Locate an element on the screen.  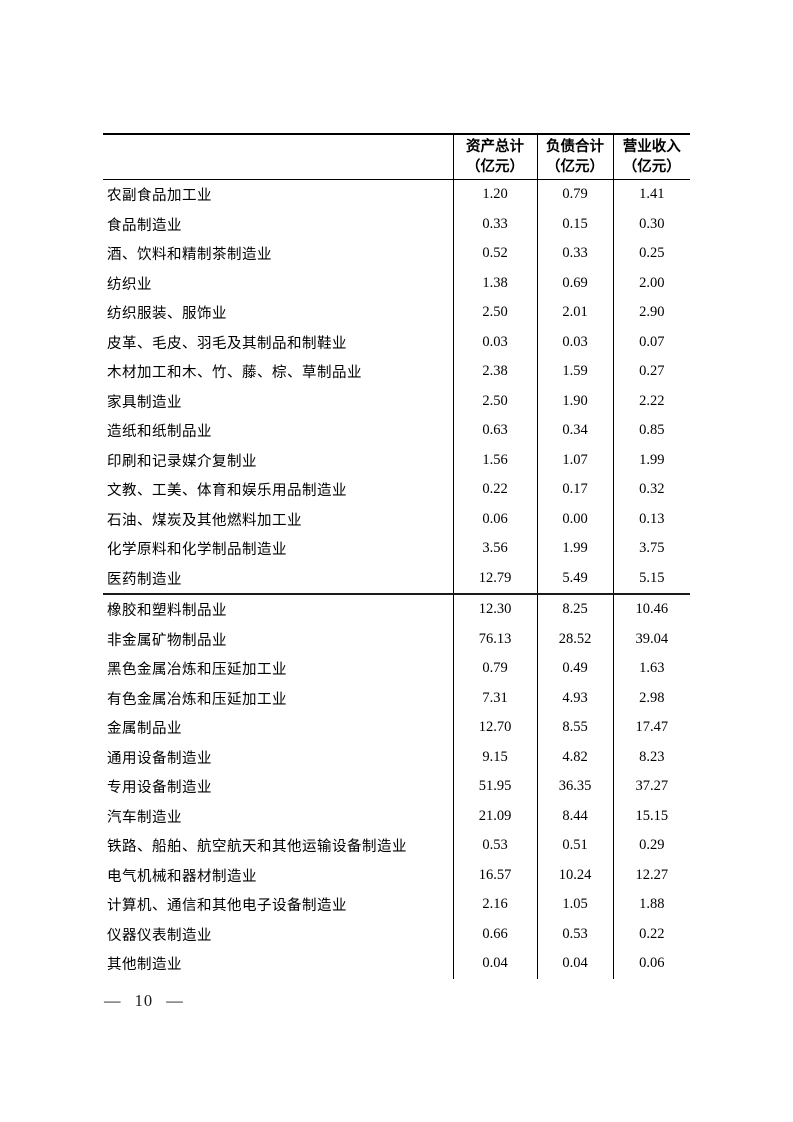
value-cell: 0.27 is located at coordinates (651, 372).